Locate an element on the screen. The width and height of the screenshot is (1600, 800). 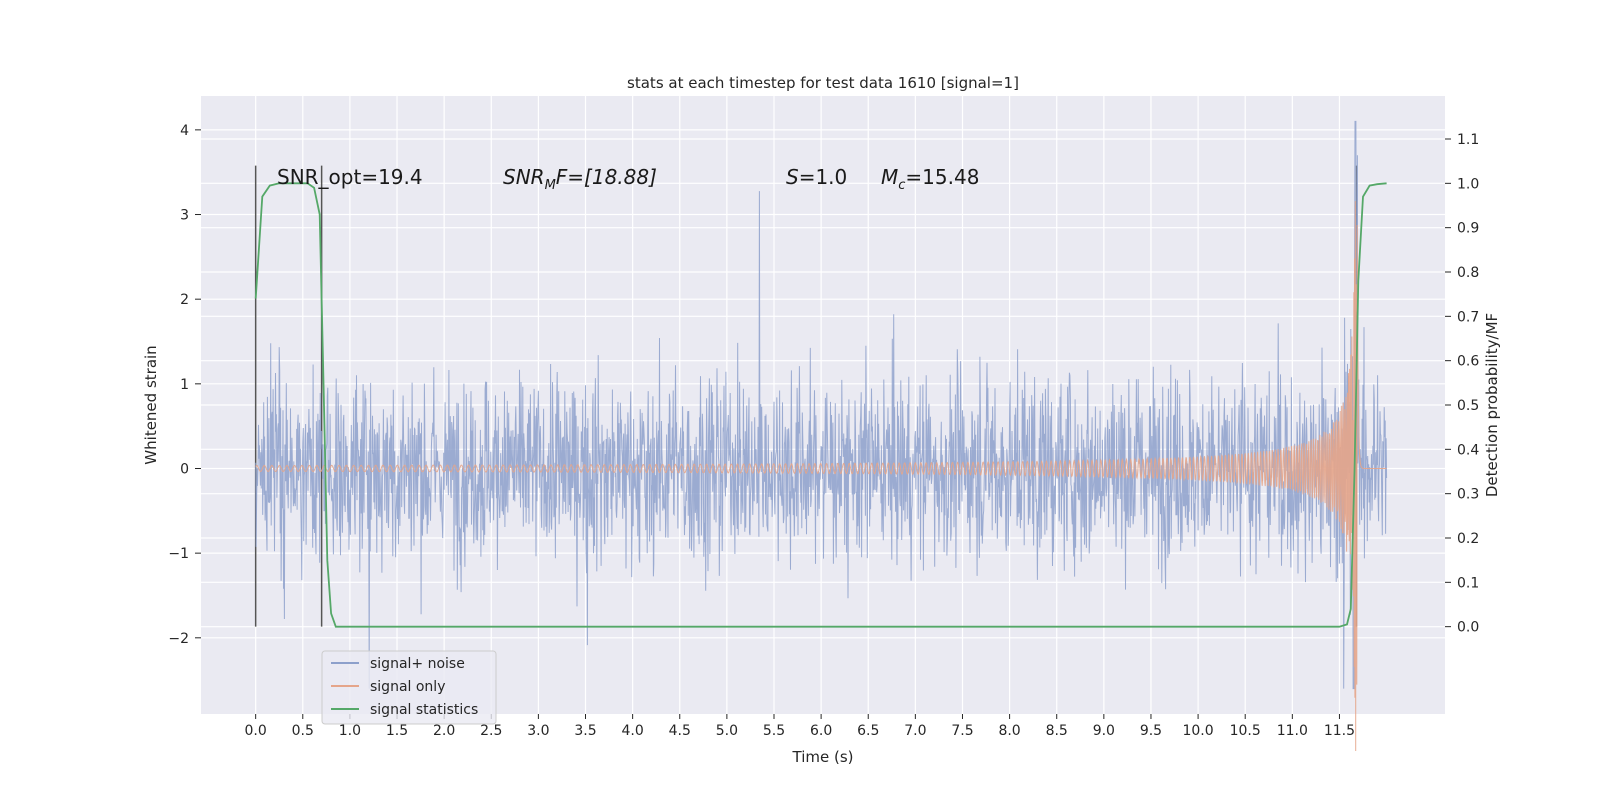
legend-label-signal-only: signal only is located at coordinates (407, 687).